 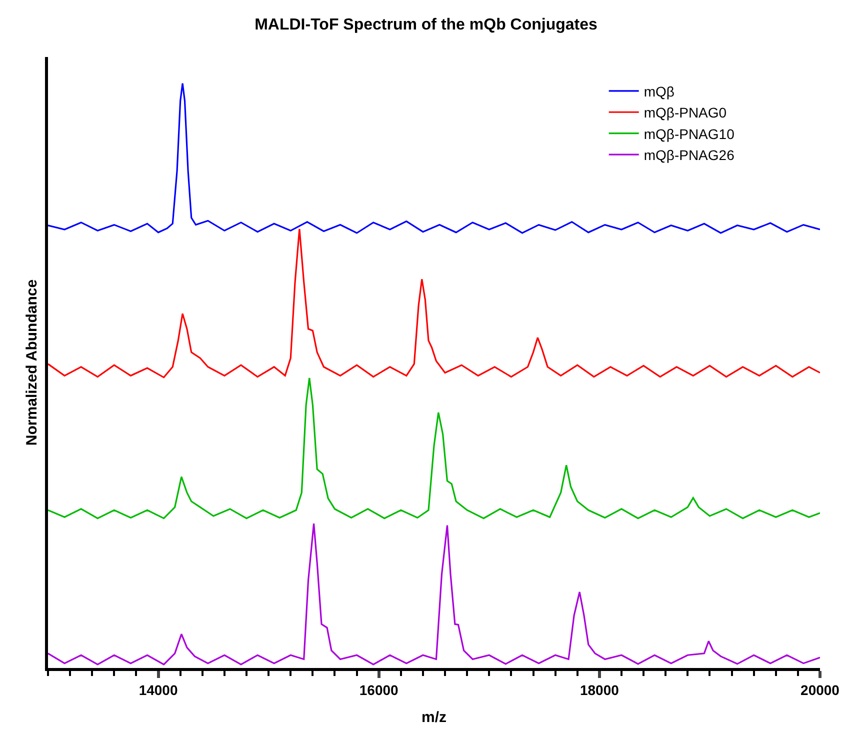 I want to click on legend-label: mQβ-PNAG10, so click(x=689, y=134).